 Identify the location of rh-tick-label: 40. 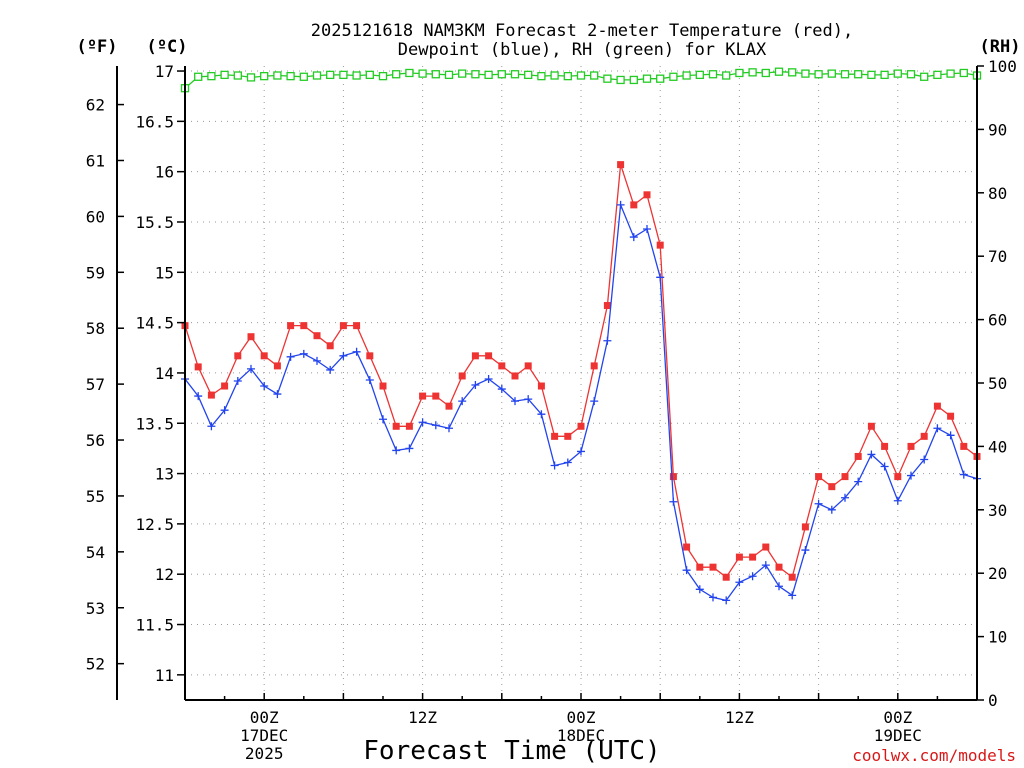
(997, 446).